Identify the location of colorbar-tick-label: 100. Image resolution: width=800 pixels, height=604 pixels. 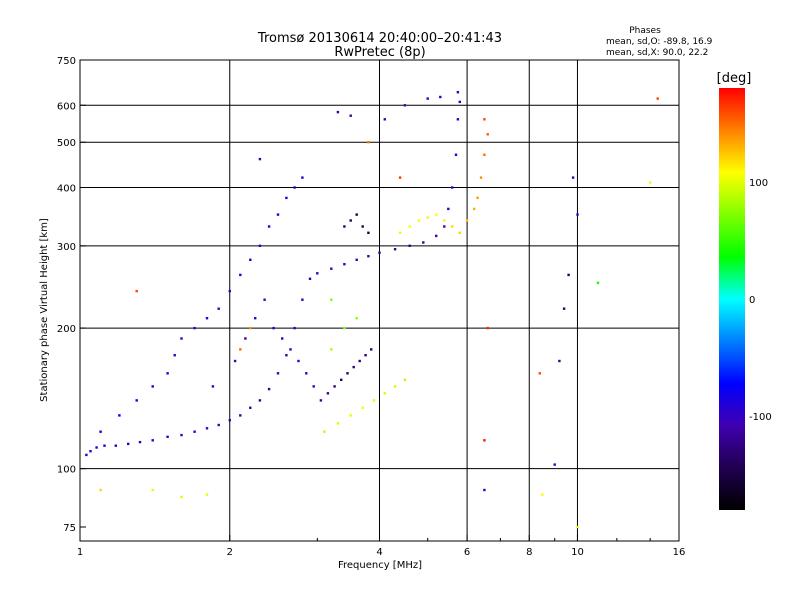
(758, 183).